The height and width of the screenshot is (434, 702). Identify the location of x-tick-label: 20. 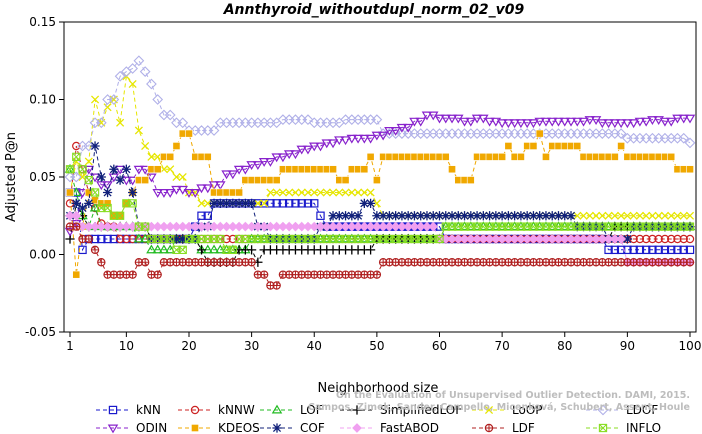
(188, 346).